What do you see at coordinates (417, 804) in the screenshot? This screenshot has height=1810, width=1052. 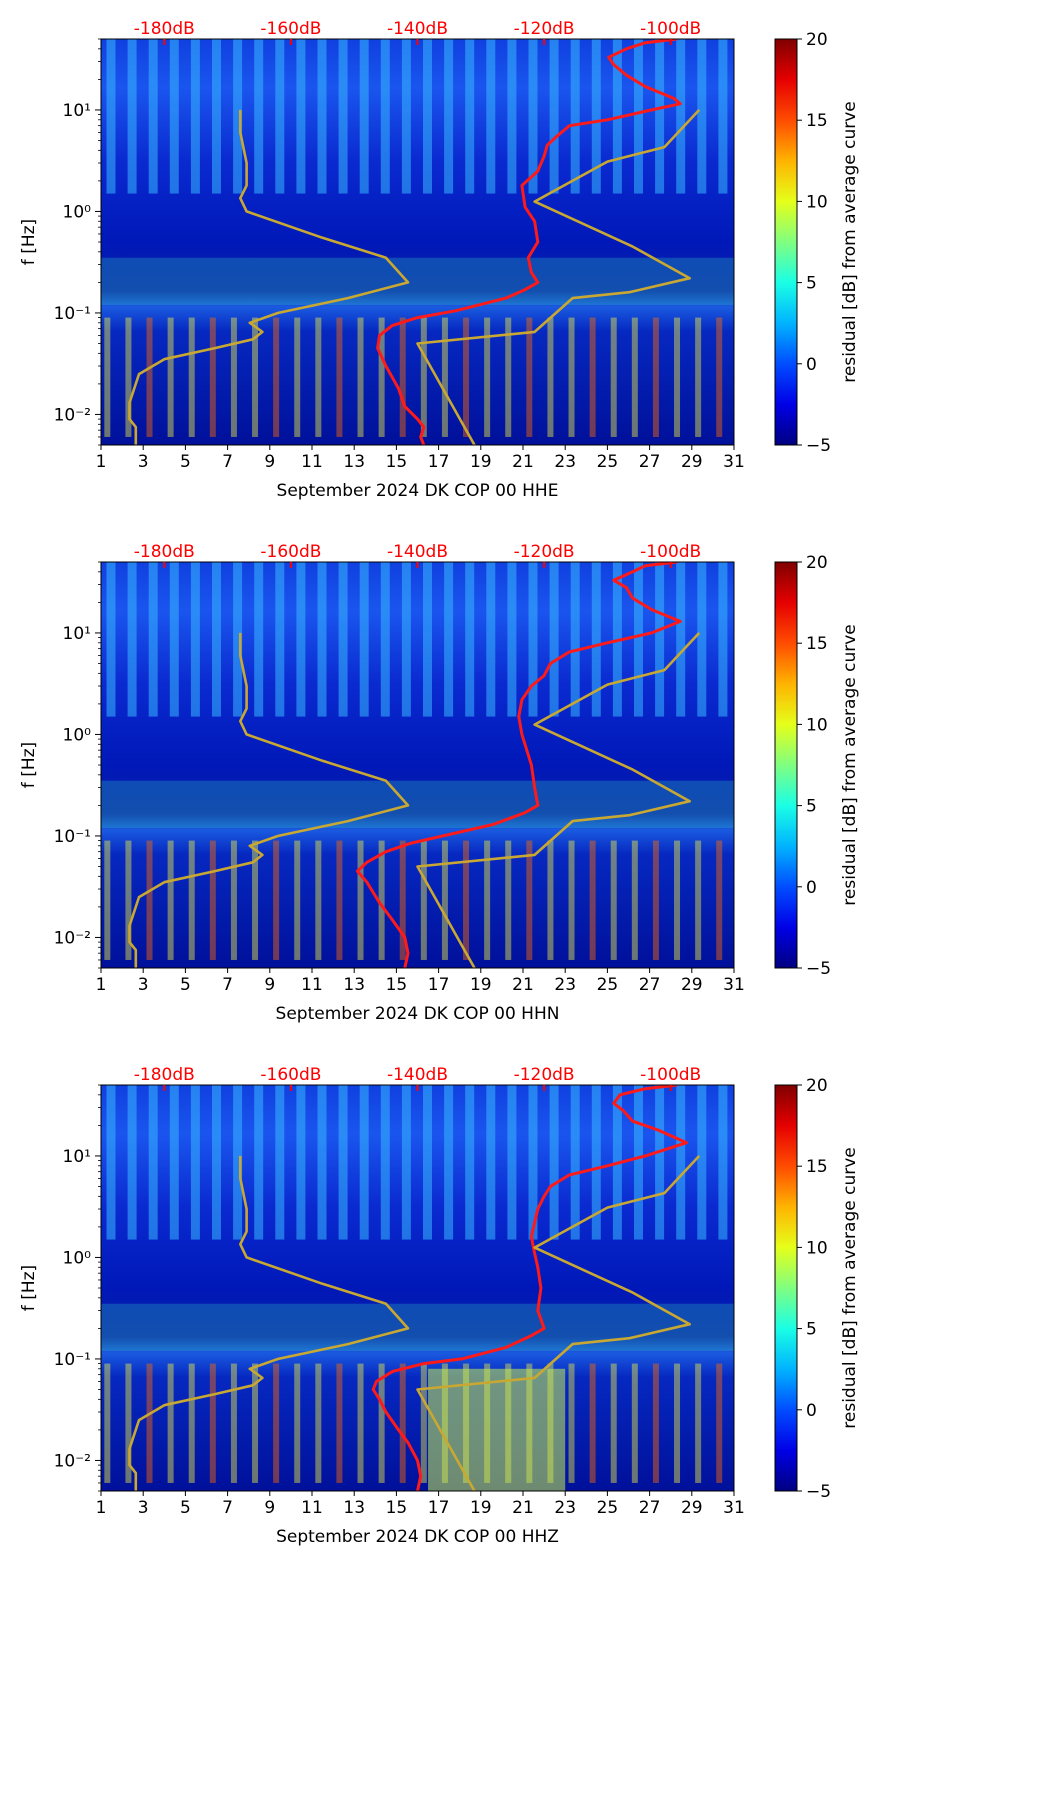 I see `microseism-band` at bounding box center [417, 804].